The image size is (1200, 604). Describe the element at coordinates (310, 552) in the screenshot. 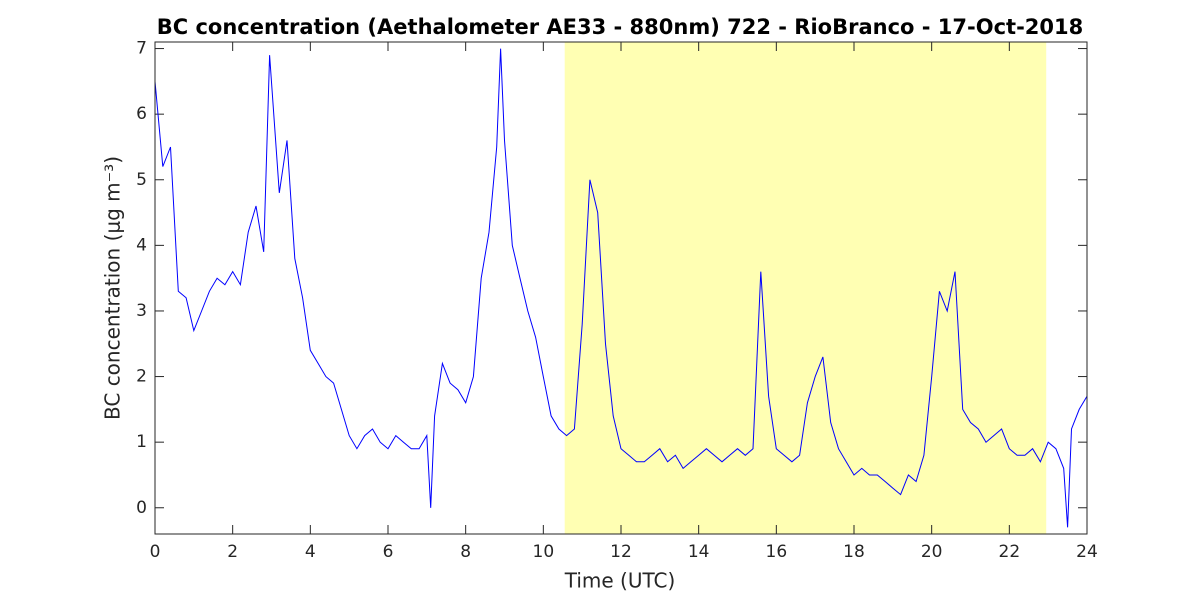

I see `x-tick-label: 4` at that location.